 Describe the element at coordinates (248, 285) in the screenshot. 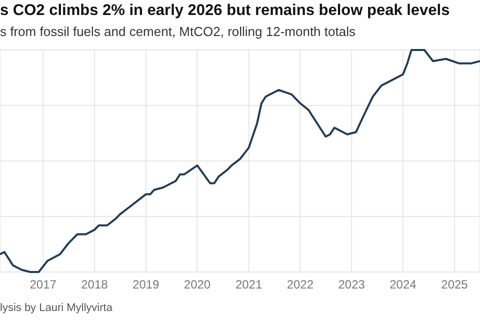

I see `x-tick-label: 2021` at that location.